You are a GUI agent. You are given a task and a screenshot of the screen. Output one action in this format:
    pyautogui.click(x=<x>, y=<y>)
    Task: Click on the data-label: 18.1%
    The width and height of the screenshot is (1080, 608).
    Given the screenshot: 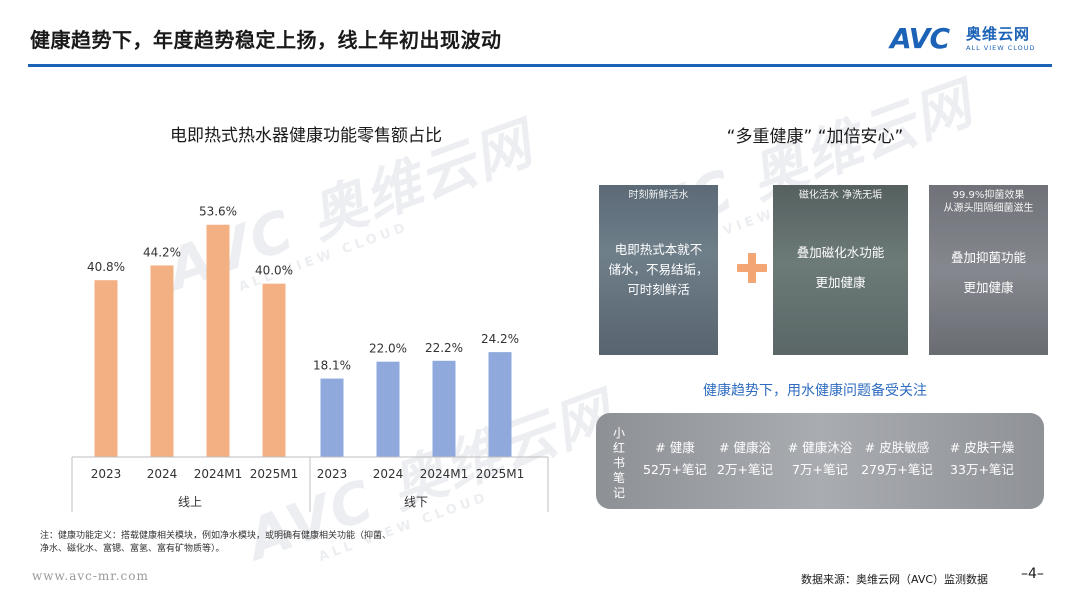 What is the action you would take?
    pyautogui.click(x=332, y=366)
    